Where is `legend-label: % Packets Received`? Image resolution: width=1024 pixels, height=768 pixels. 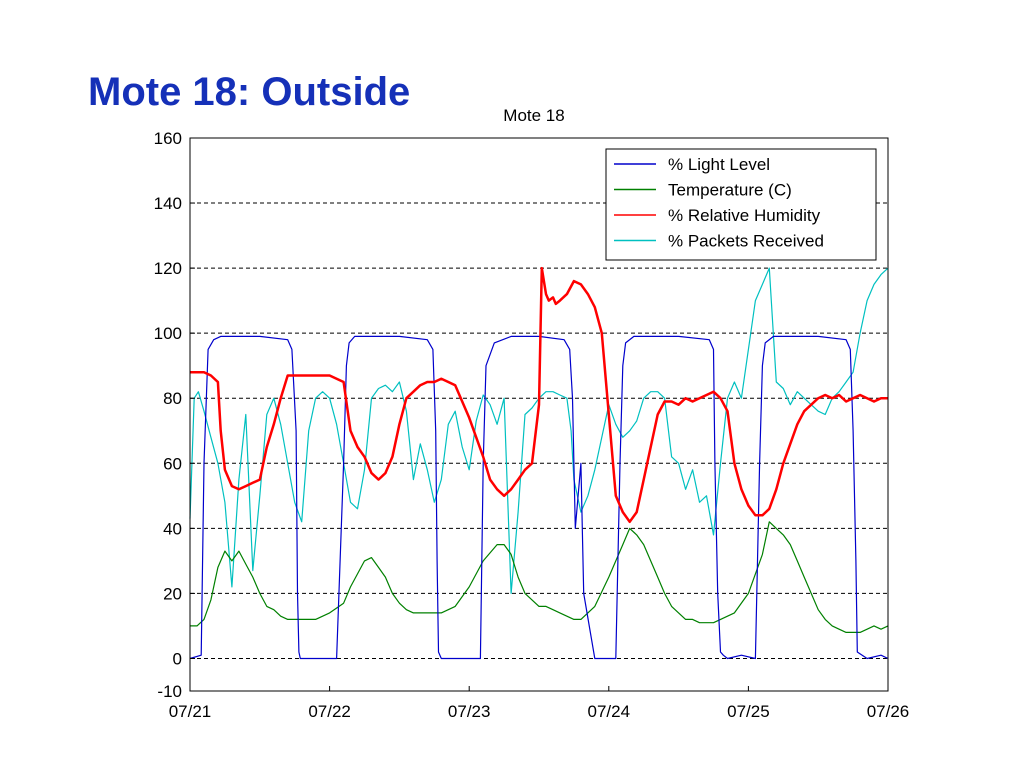
legend-label: % Packets Received is located at coordinates (746, 241).